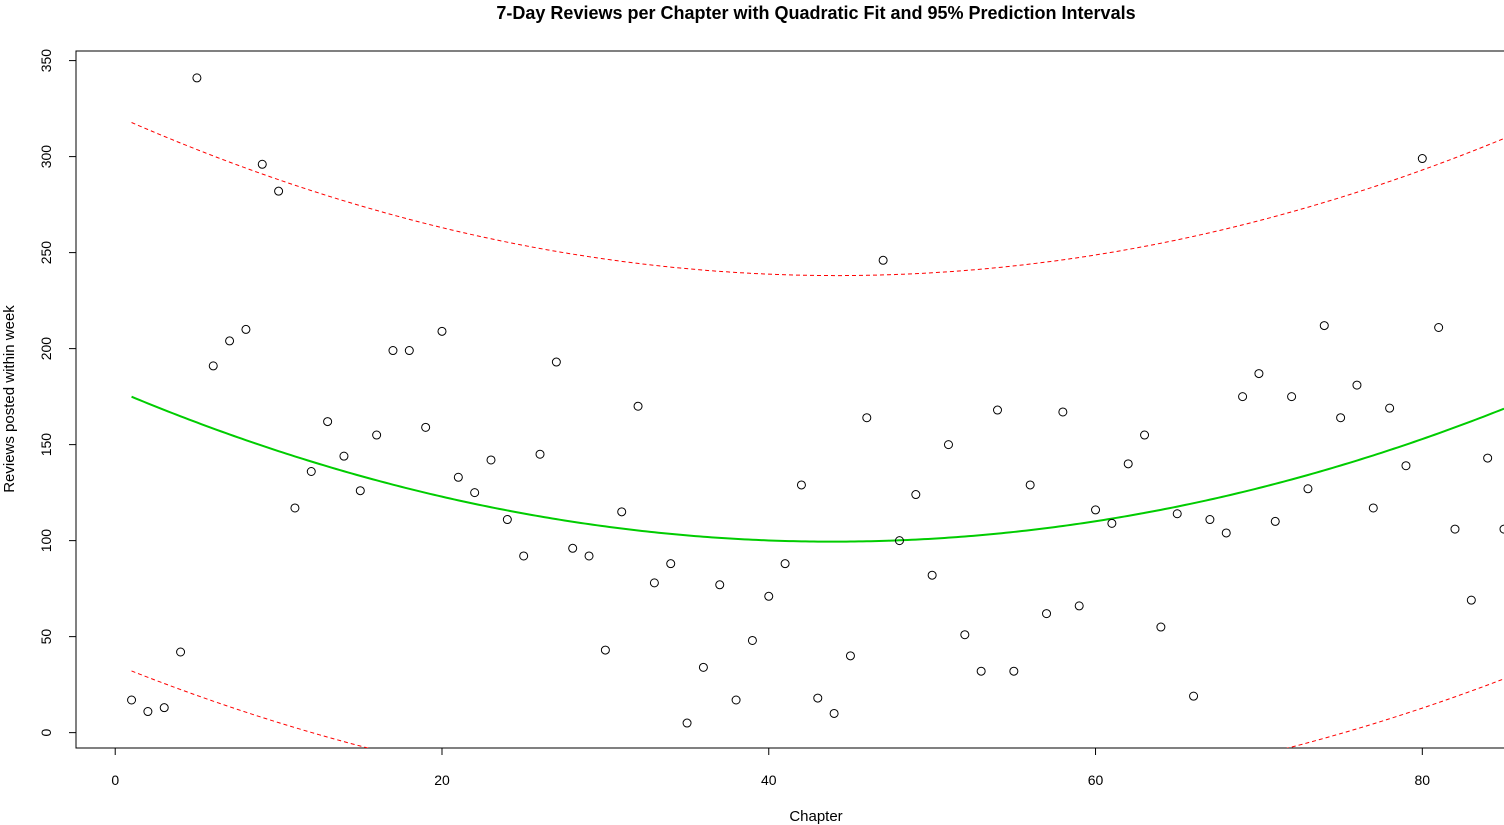  I want to click on x-axis: 0 20 40 60 80, so click(771, 767).